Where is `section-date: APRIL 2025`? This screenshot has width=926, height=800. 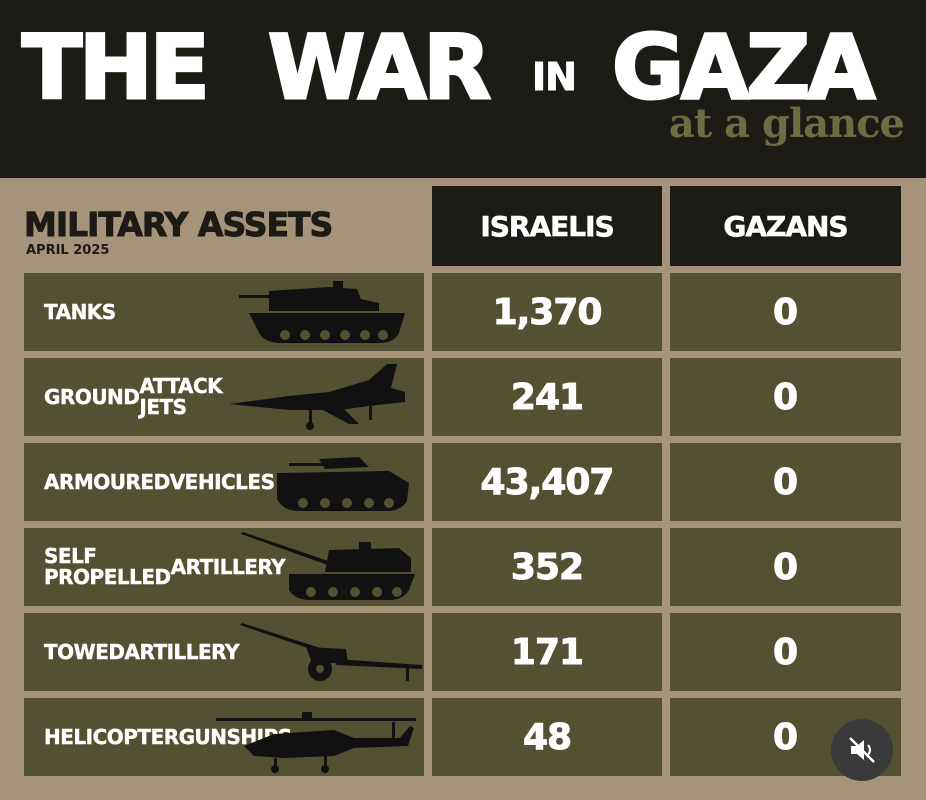 section-date: APRIL 2025 is located at coordinates (68, 250).